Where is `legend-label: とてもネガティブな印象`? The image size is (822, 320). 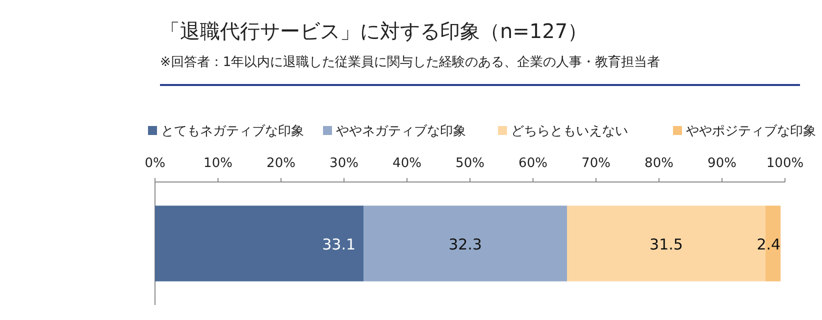
legend-label: とてもネガティブな印象 is located at coordinates (232, 131).